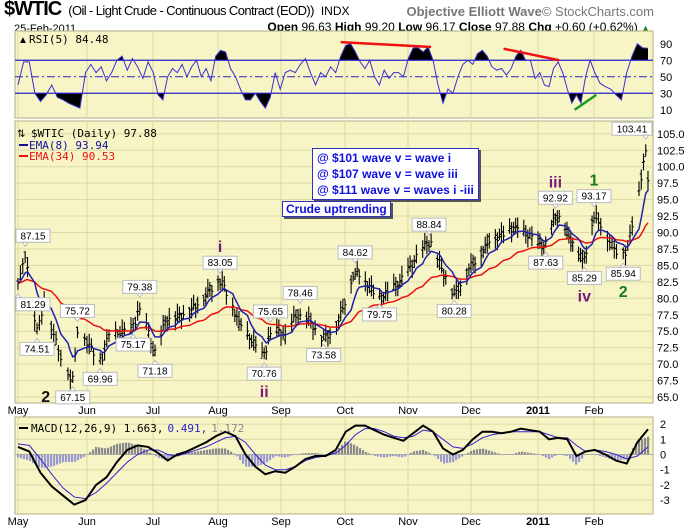  What do you see at coordinates (281, 522) in the screenshot?
I see `month-label: Sep` at bounding box center [281, 522].